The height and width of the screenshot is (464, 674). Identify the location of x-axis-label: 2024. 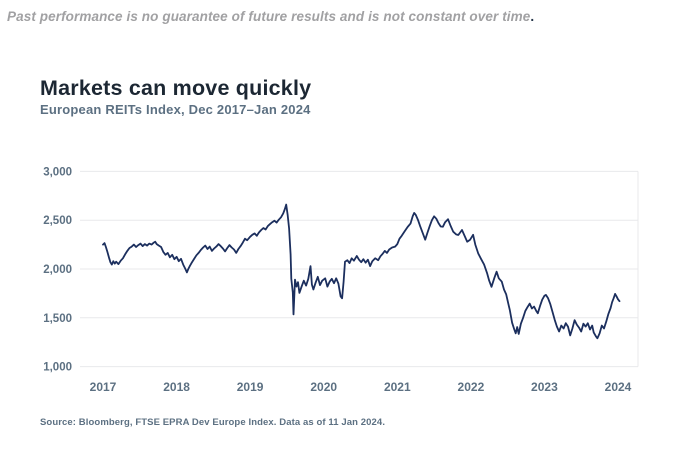
(618, 387).